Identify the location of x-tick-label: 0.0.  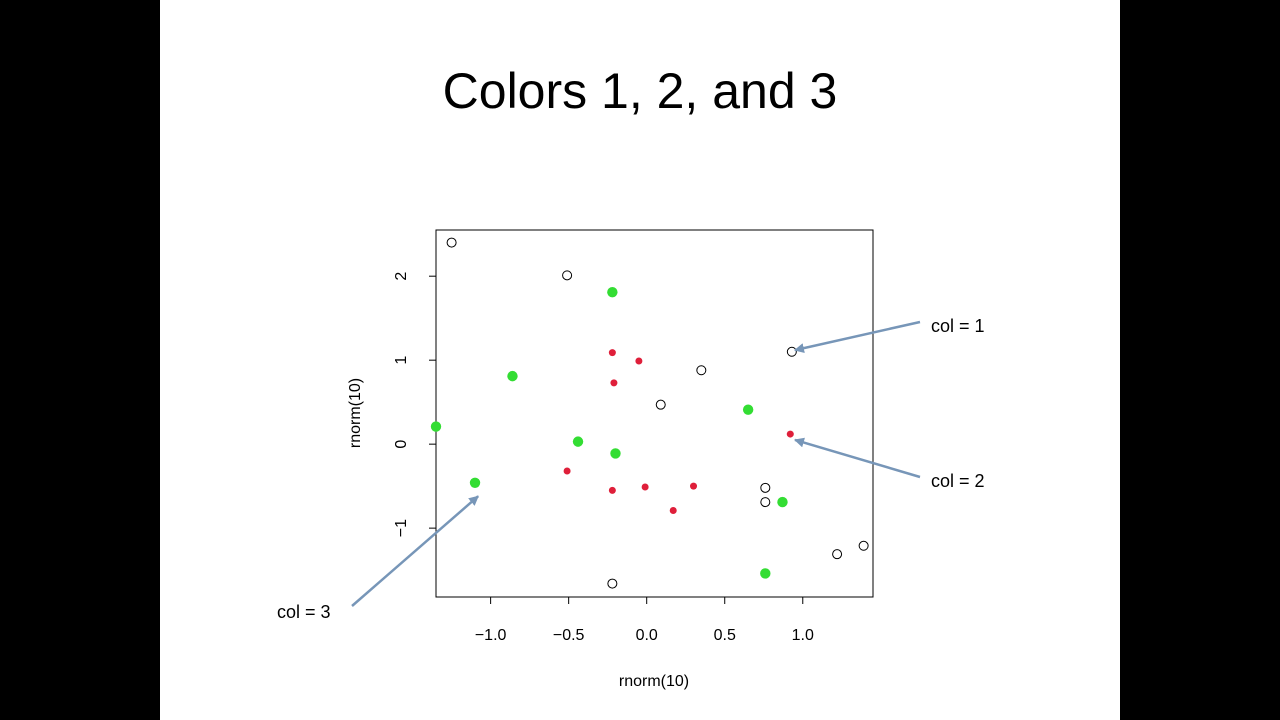
(647, 635).